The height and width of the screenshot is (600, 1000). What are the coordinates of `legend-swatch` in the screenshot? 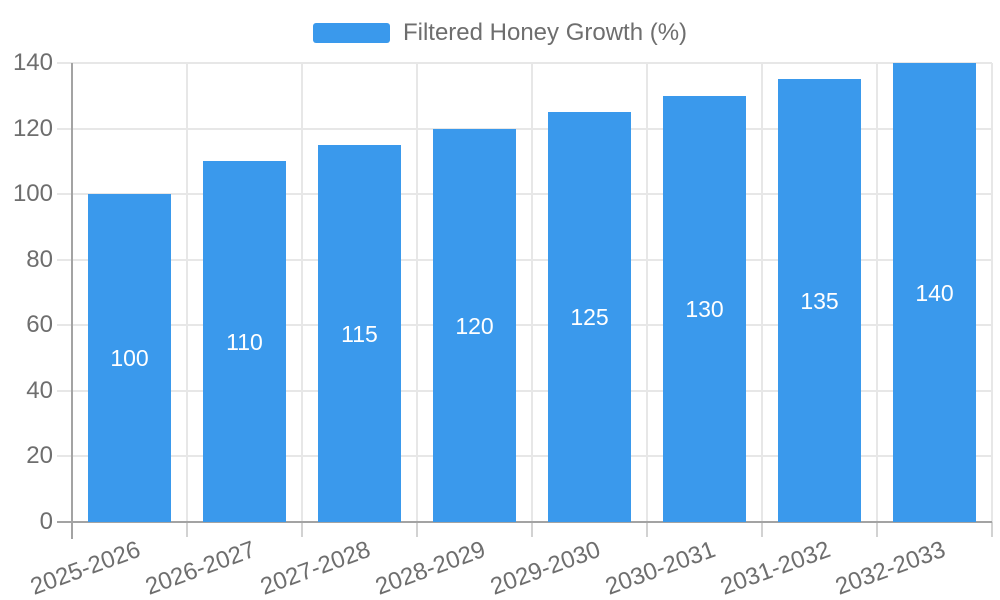 It's located at (351, 33).